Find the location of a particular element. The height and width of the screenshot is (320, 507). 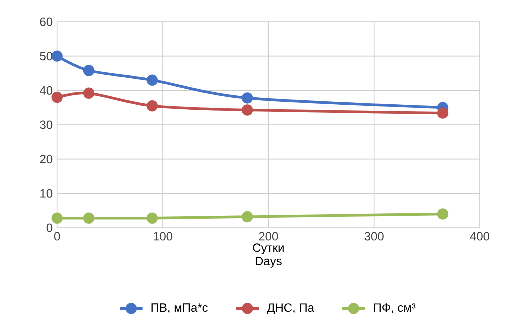

y-tick-label: 10 is located at coordinates (46, 193).